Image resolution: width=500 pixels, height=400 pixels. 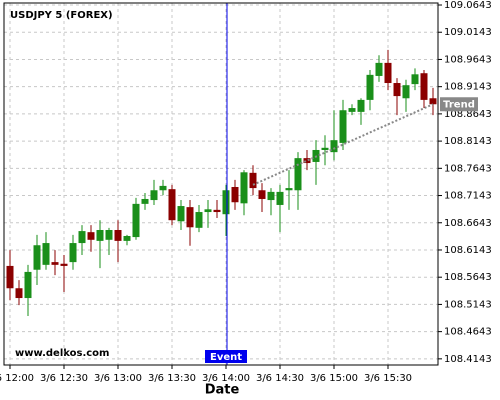 What do you see at coordinates (468, 332) in the screenshot?
I see `y-tick-label: 108.4643` at bounding box center [468, 332].